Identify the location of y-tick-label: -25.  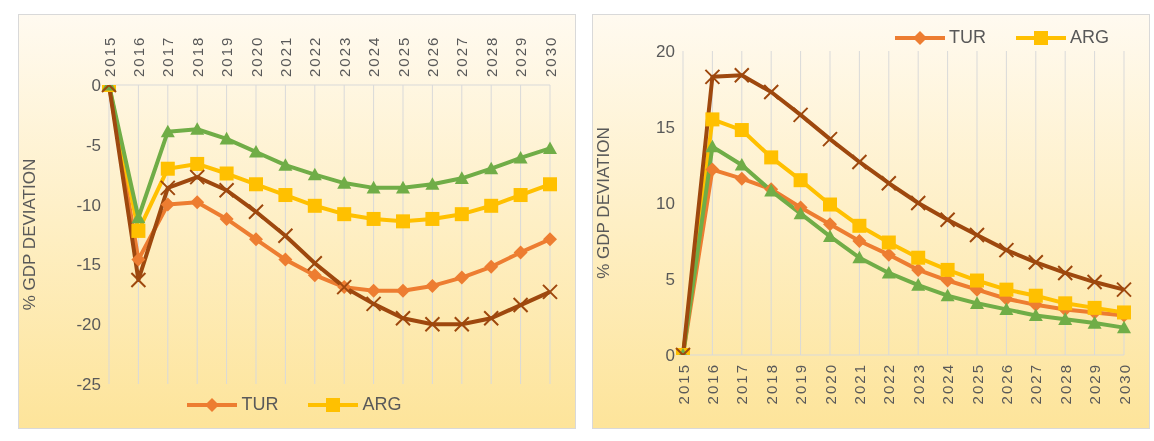
(88, 385).